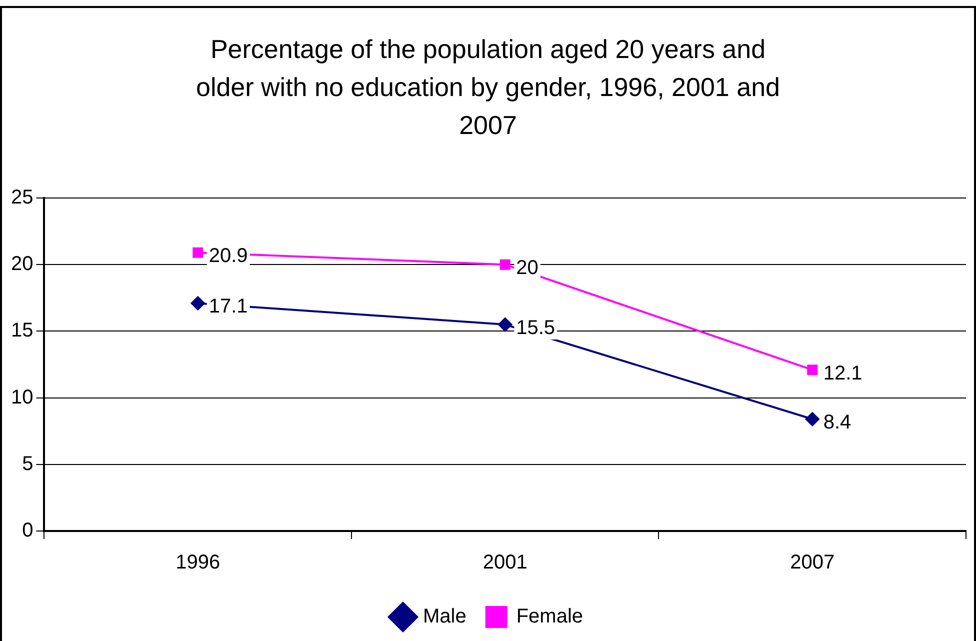 The height and width of the screenshot is (641, 976). I want to click on data-label: 12.1, so click(842, 373).